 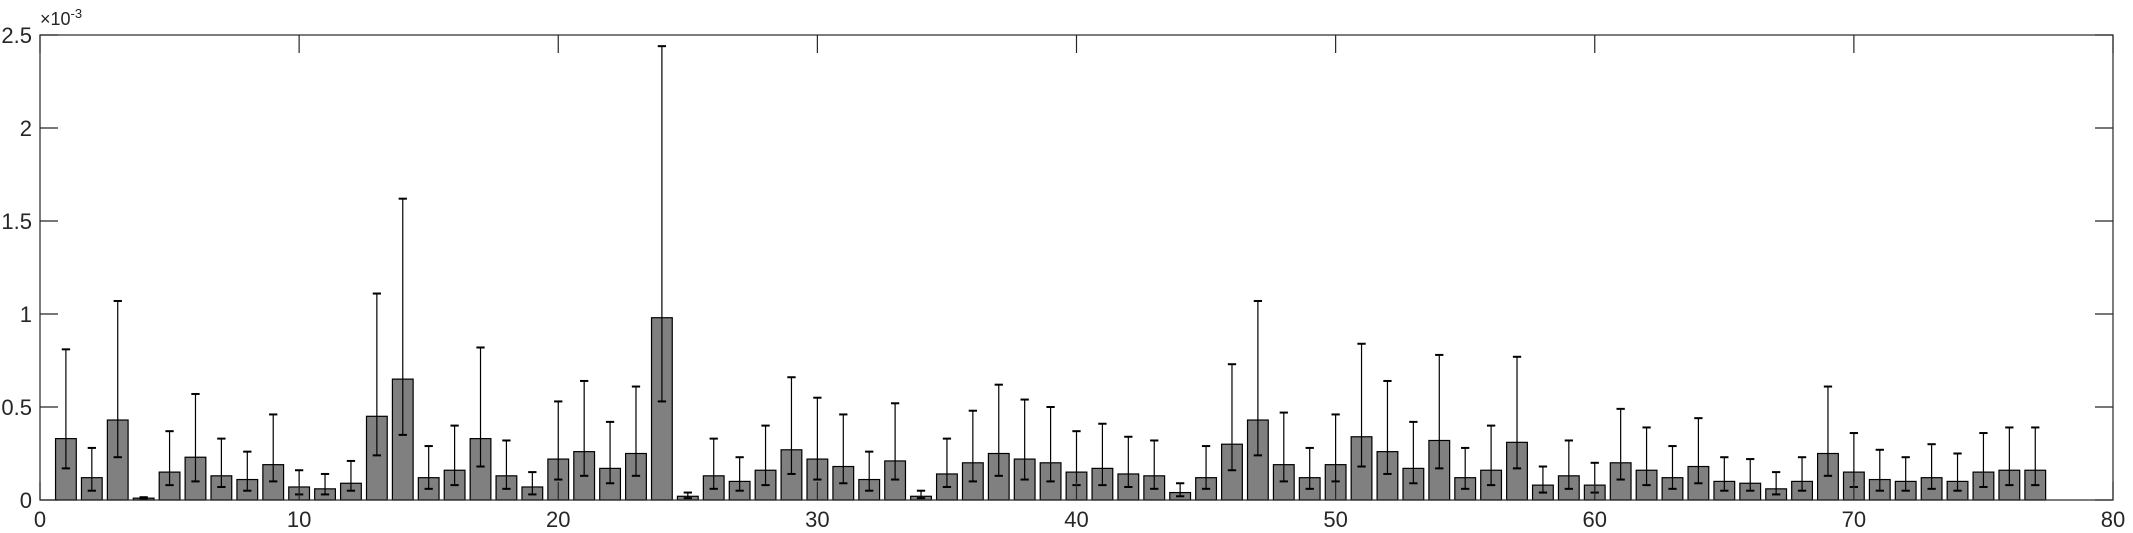 What do you see at coordinates (16, 35) in the screenshot?
I see `y-tick-label: 2.5` at bounding box center [16, 35].